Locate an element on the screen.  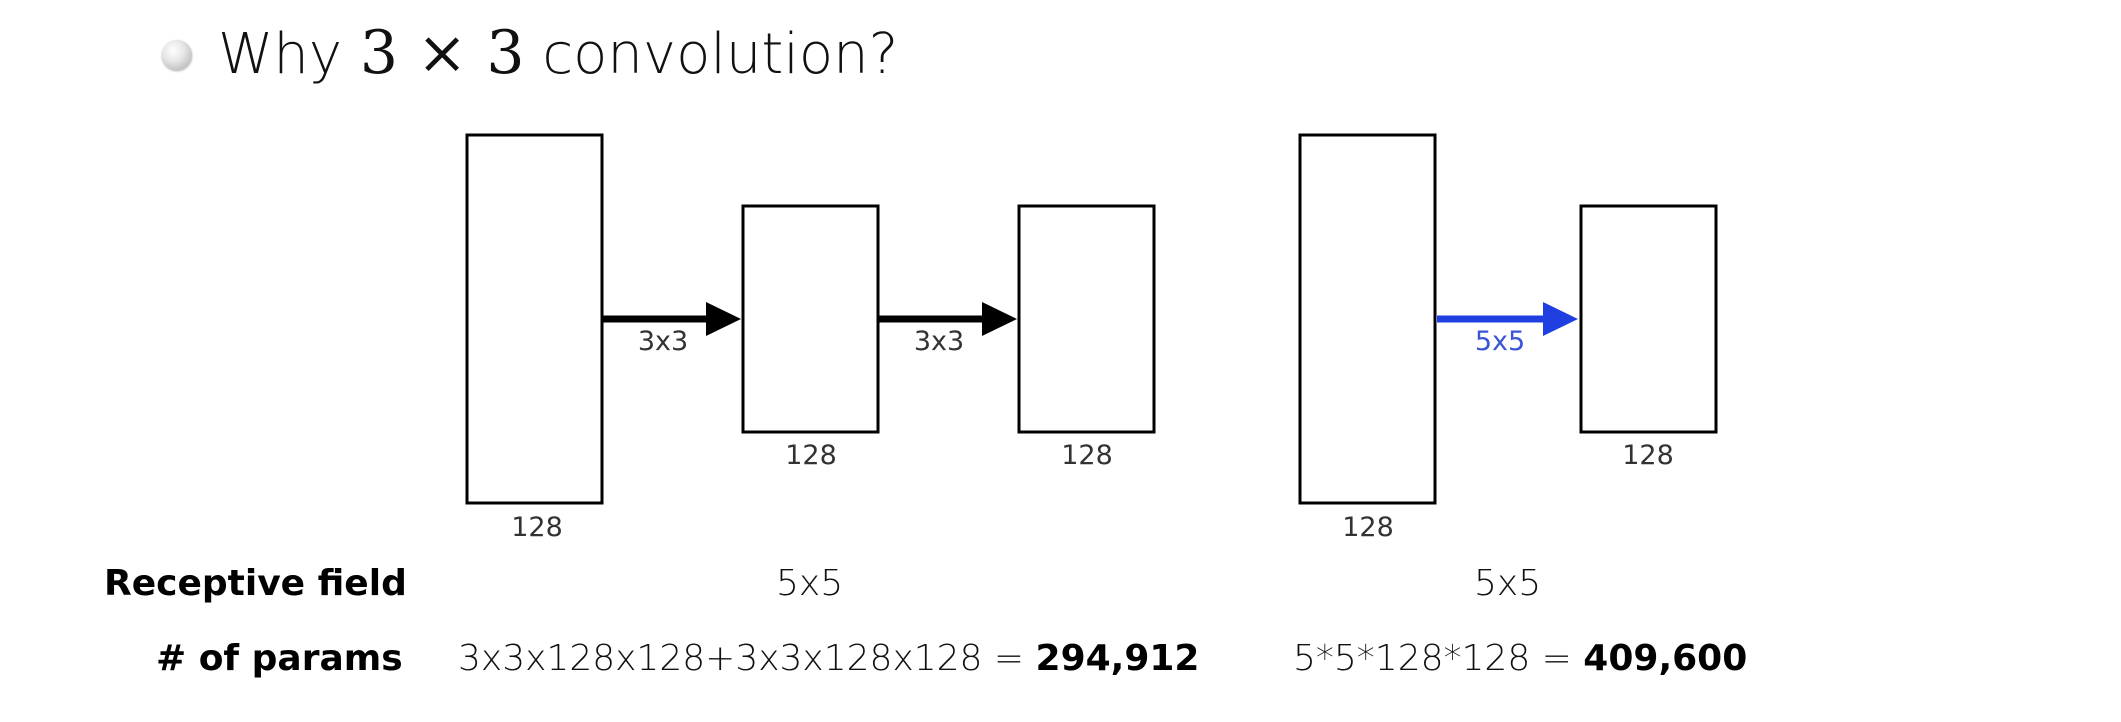
params-right-expr: 5*5*128*128 = is located at coordinates (1438, 658).